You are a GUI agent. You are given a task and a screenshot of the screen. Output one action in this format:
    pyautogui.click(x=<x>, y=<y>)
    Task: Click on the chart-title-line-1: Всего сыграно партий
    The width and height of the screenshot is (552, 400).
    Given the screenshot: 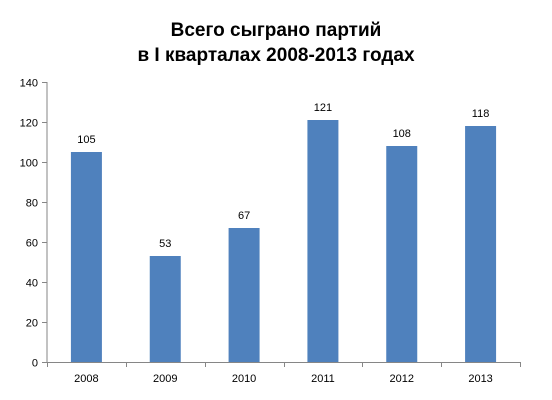 What is the action you would take?
    pyautogui.click(x=276, y=30)
    